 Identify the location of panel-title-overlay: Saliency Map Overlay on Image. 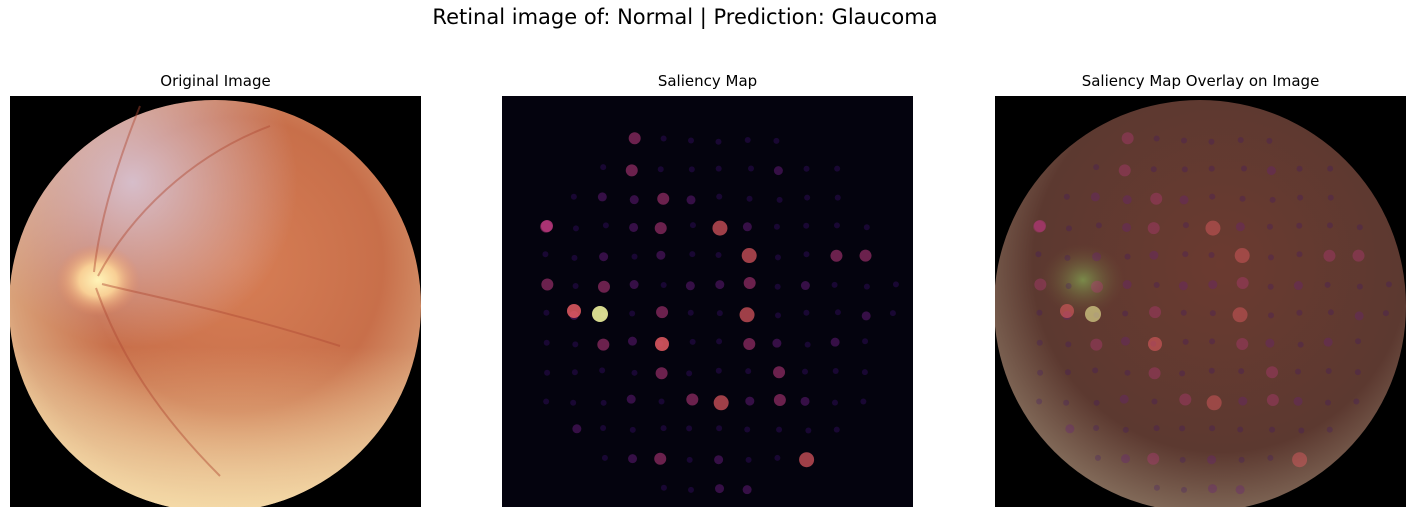
(1200, 81).